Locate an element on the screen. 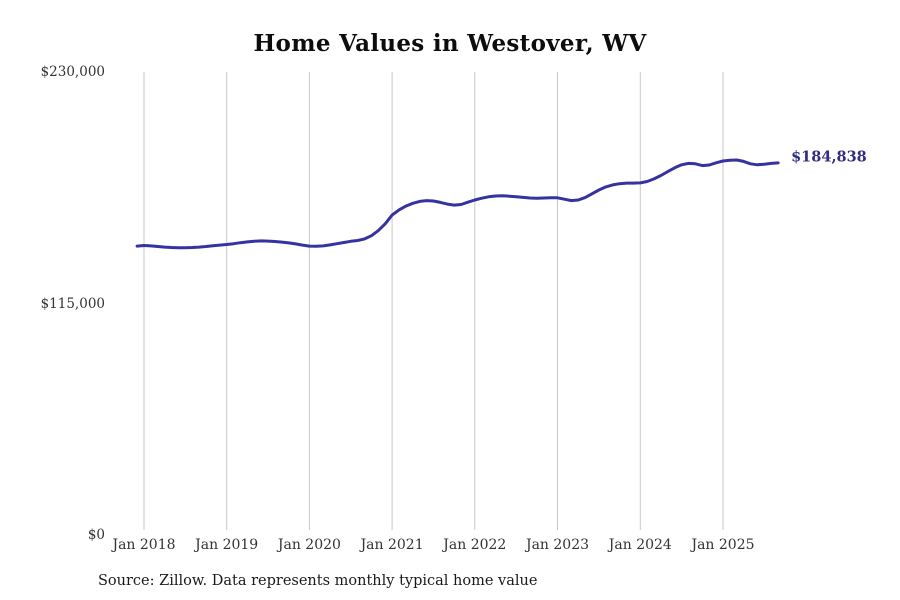 The height and width of the screenshot is (600, 900). x-tick-label: Jan 2019 is located at coordinates (227, 545).